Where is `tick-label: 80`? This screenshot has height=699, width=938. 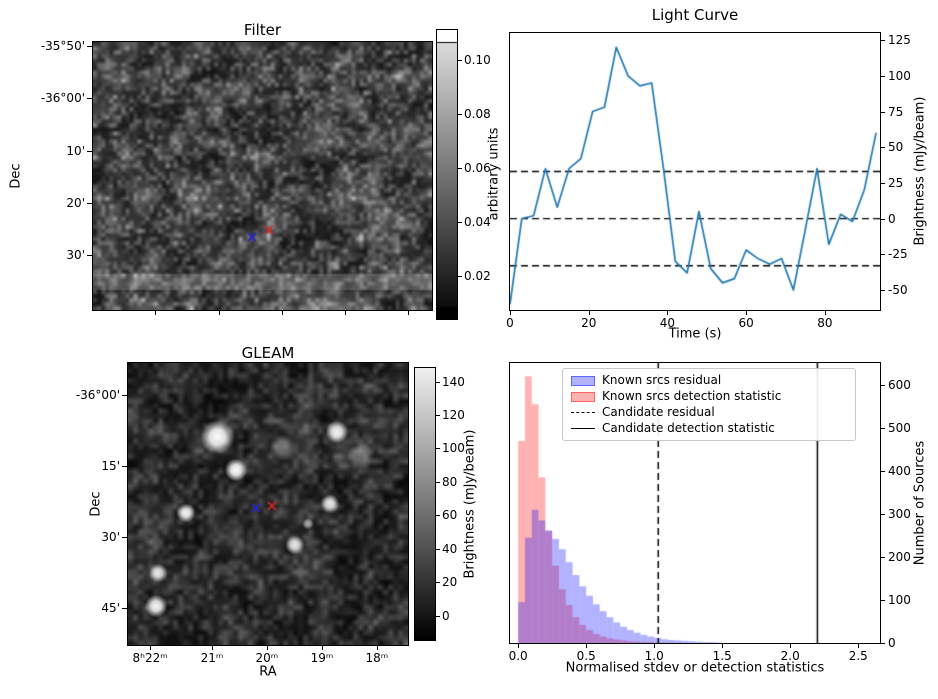
tick-label: 80 is located at coordinates (825, 323).